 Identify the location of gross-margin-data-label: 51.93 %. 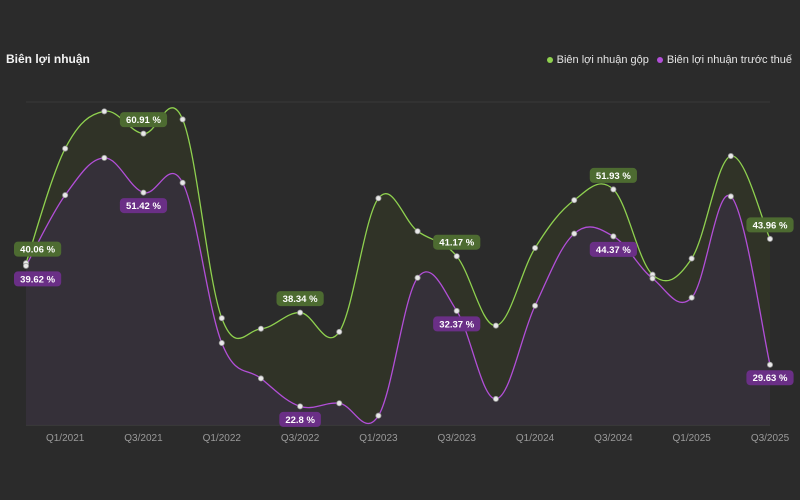
(613, 175).